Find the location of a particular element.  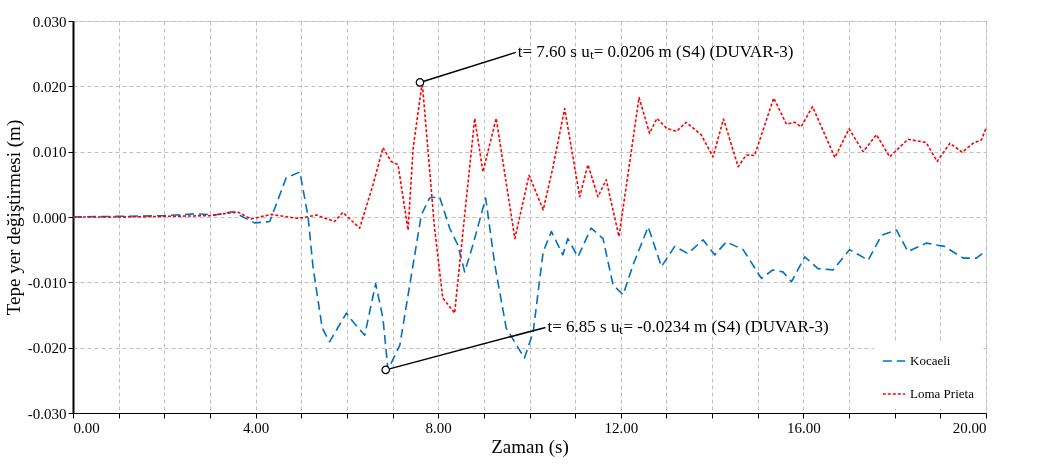

y-axis-title: Tepe yer değiştirmesi (m) is located at coordinates (13, 217).